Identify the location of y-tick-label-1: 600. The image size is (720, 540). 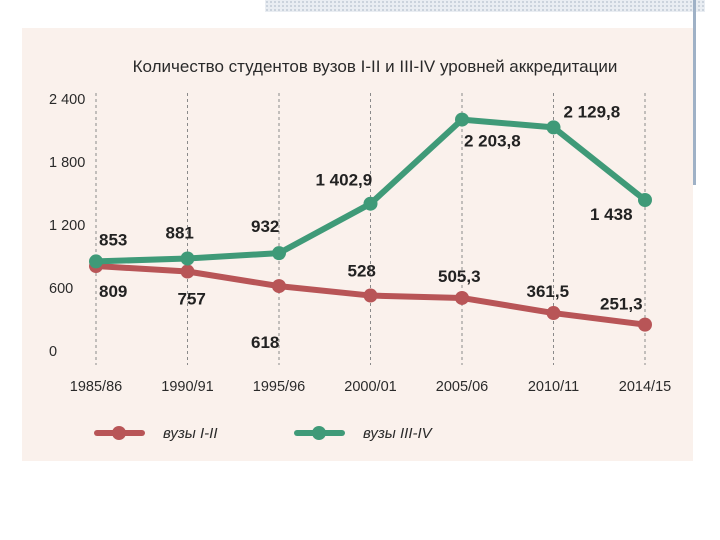
(61, 289).